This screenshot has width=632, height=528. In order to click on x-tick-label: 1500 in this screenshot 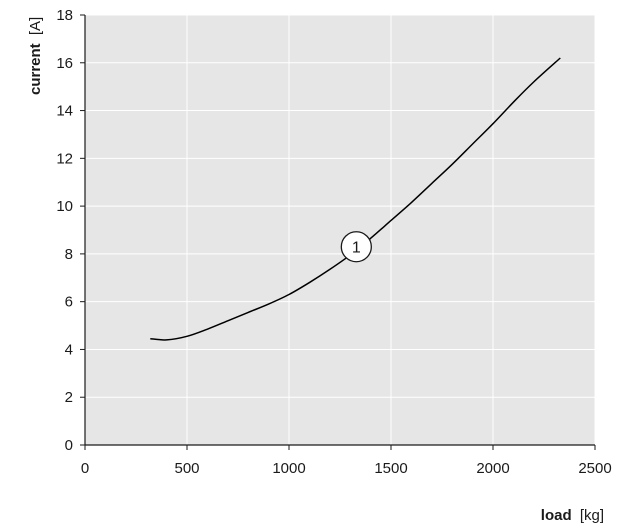, I will do `click(390, 468)`.